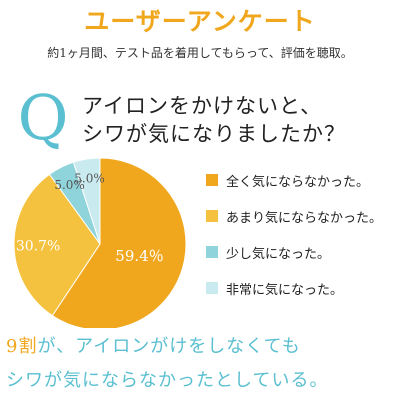 The image size is (400, 400). I want to click on legend-item-3: 少し気になった。, so click(303, 252).